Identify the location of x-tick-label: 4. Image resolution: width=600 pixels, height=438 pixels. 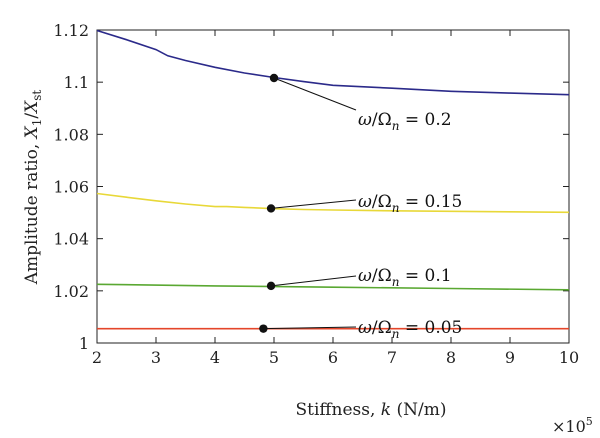
(215, 357).